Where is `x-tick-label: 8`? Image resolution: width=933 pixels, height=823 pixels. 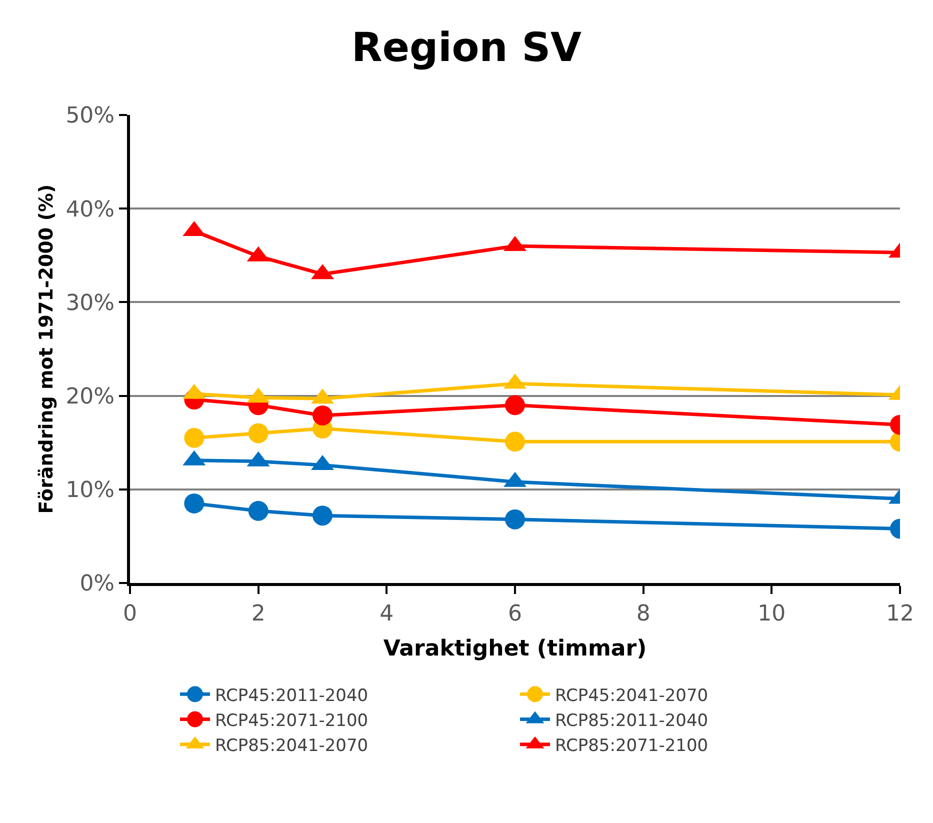 x-tick-label: 8 is located at coordinates (643, 613).